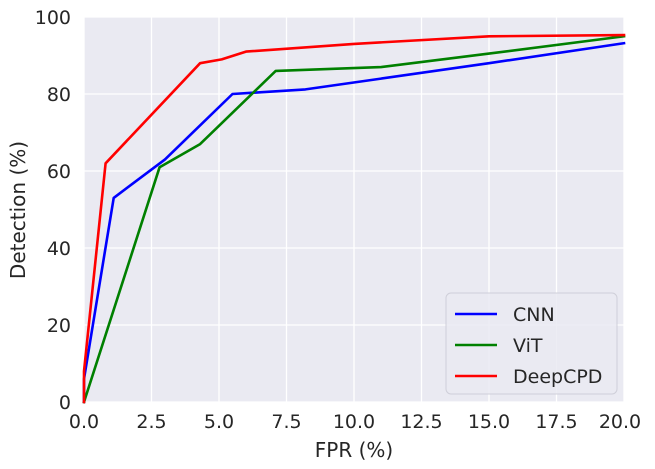 The width and height of the screenshot is (655, 469). What do you see at coordinates (59, 95) in the screenshot?
I see `y-tick-label: 80` at bounding box center [59, 95].